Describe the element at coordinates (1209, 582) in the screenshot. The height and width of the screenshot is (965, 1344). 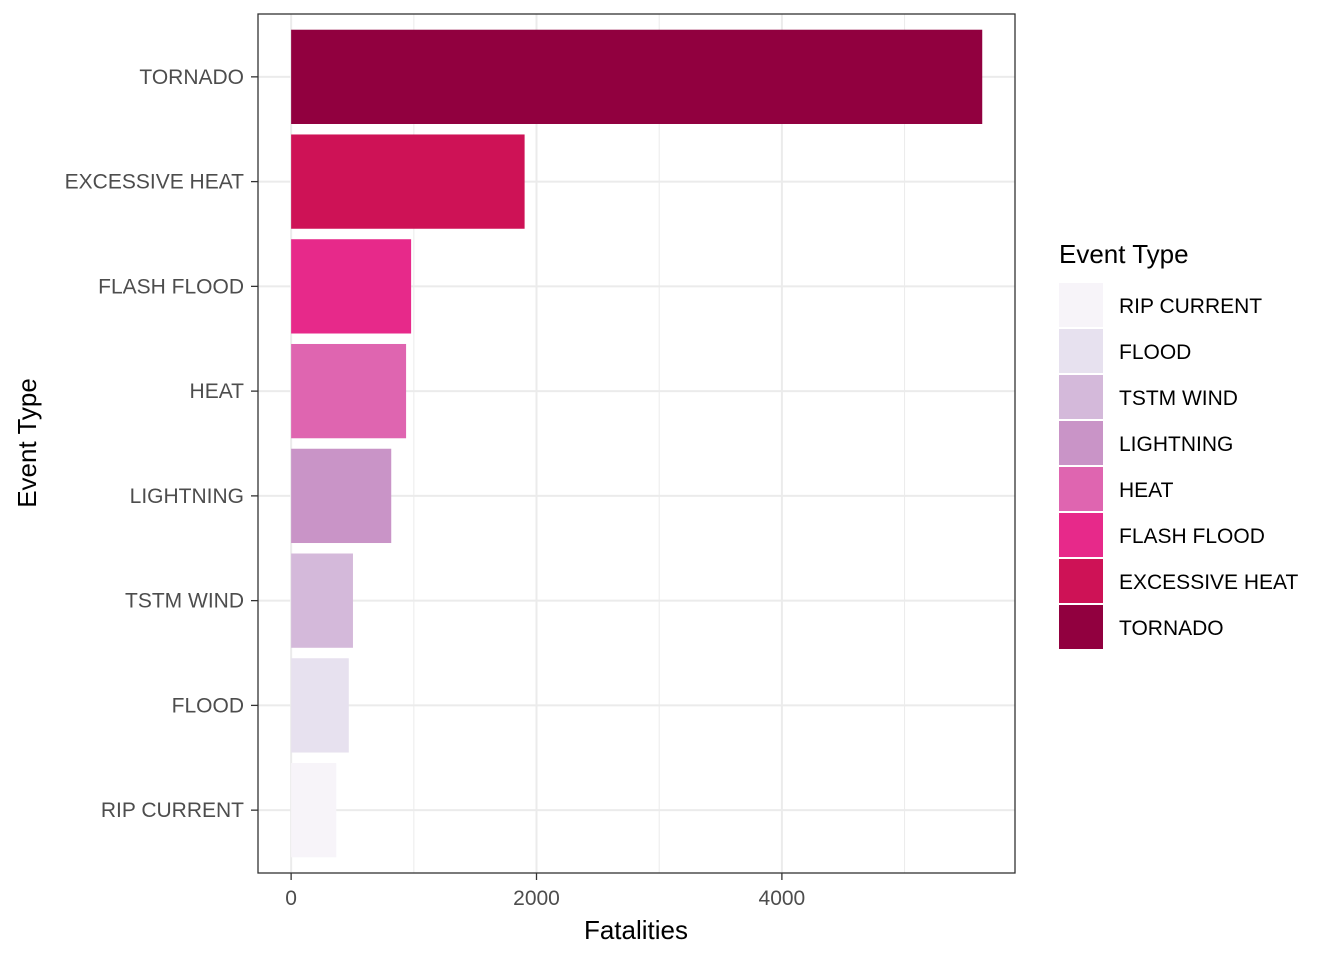
I see `legend-label: EXCESSIVE HEAT` at that location.